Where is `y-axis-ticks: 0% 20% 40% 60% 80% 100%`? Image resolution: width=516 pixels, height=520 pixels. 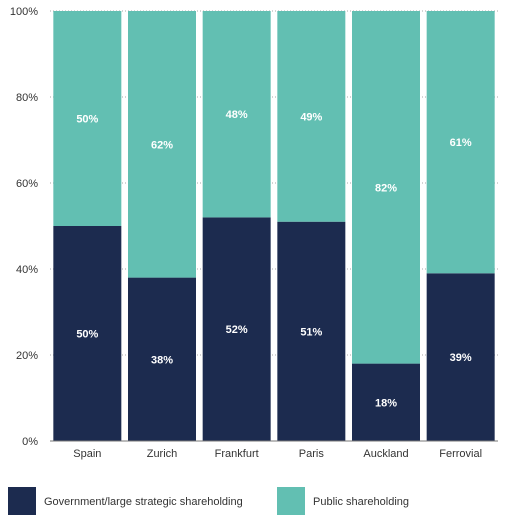
y-axis-ticks: 0% 20% 40% 60% 80% 100% is located at coordinates (24, 227).